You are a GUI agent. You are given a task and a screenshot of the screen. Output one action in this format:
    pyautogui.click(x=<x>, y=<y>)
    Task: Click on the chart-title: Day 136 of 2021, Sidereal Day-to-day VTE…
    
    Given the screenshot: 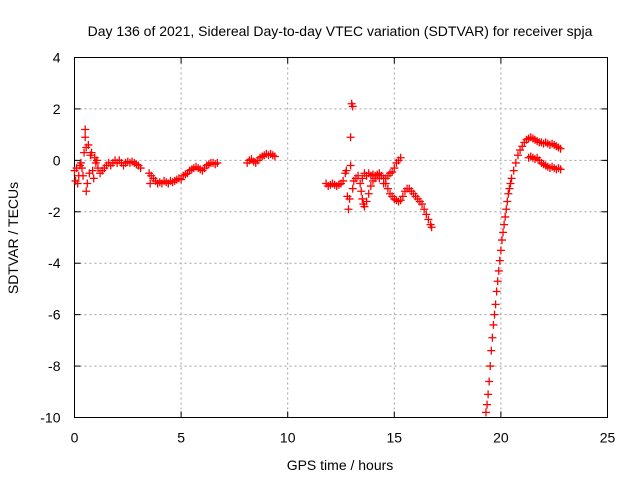 What is the action you would take?
    pyautogui.click(x=340, y=31)
    